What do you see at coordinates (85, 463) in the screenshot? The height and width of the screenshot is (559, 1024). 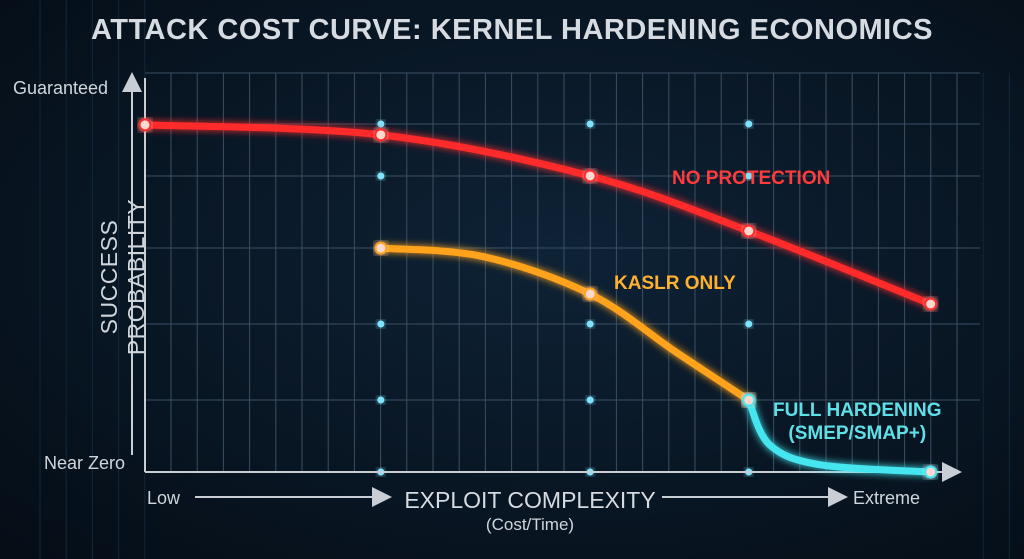 I see `y-tick-low: Near Zero` at bounding box center [85, 463].